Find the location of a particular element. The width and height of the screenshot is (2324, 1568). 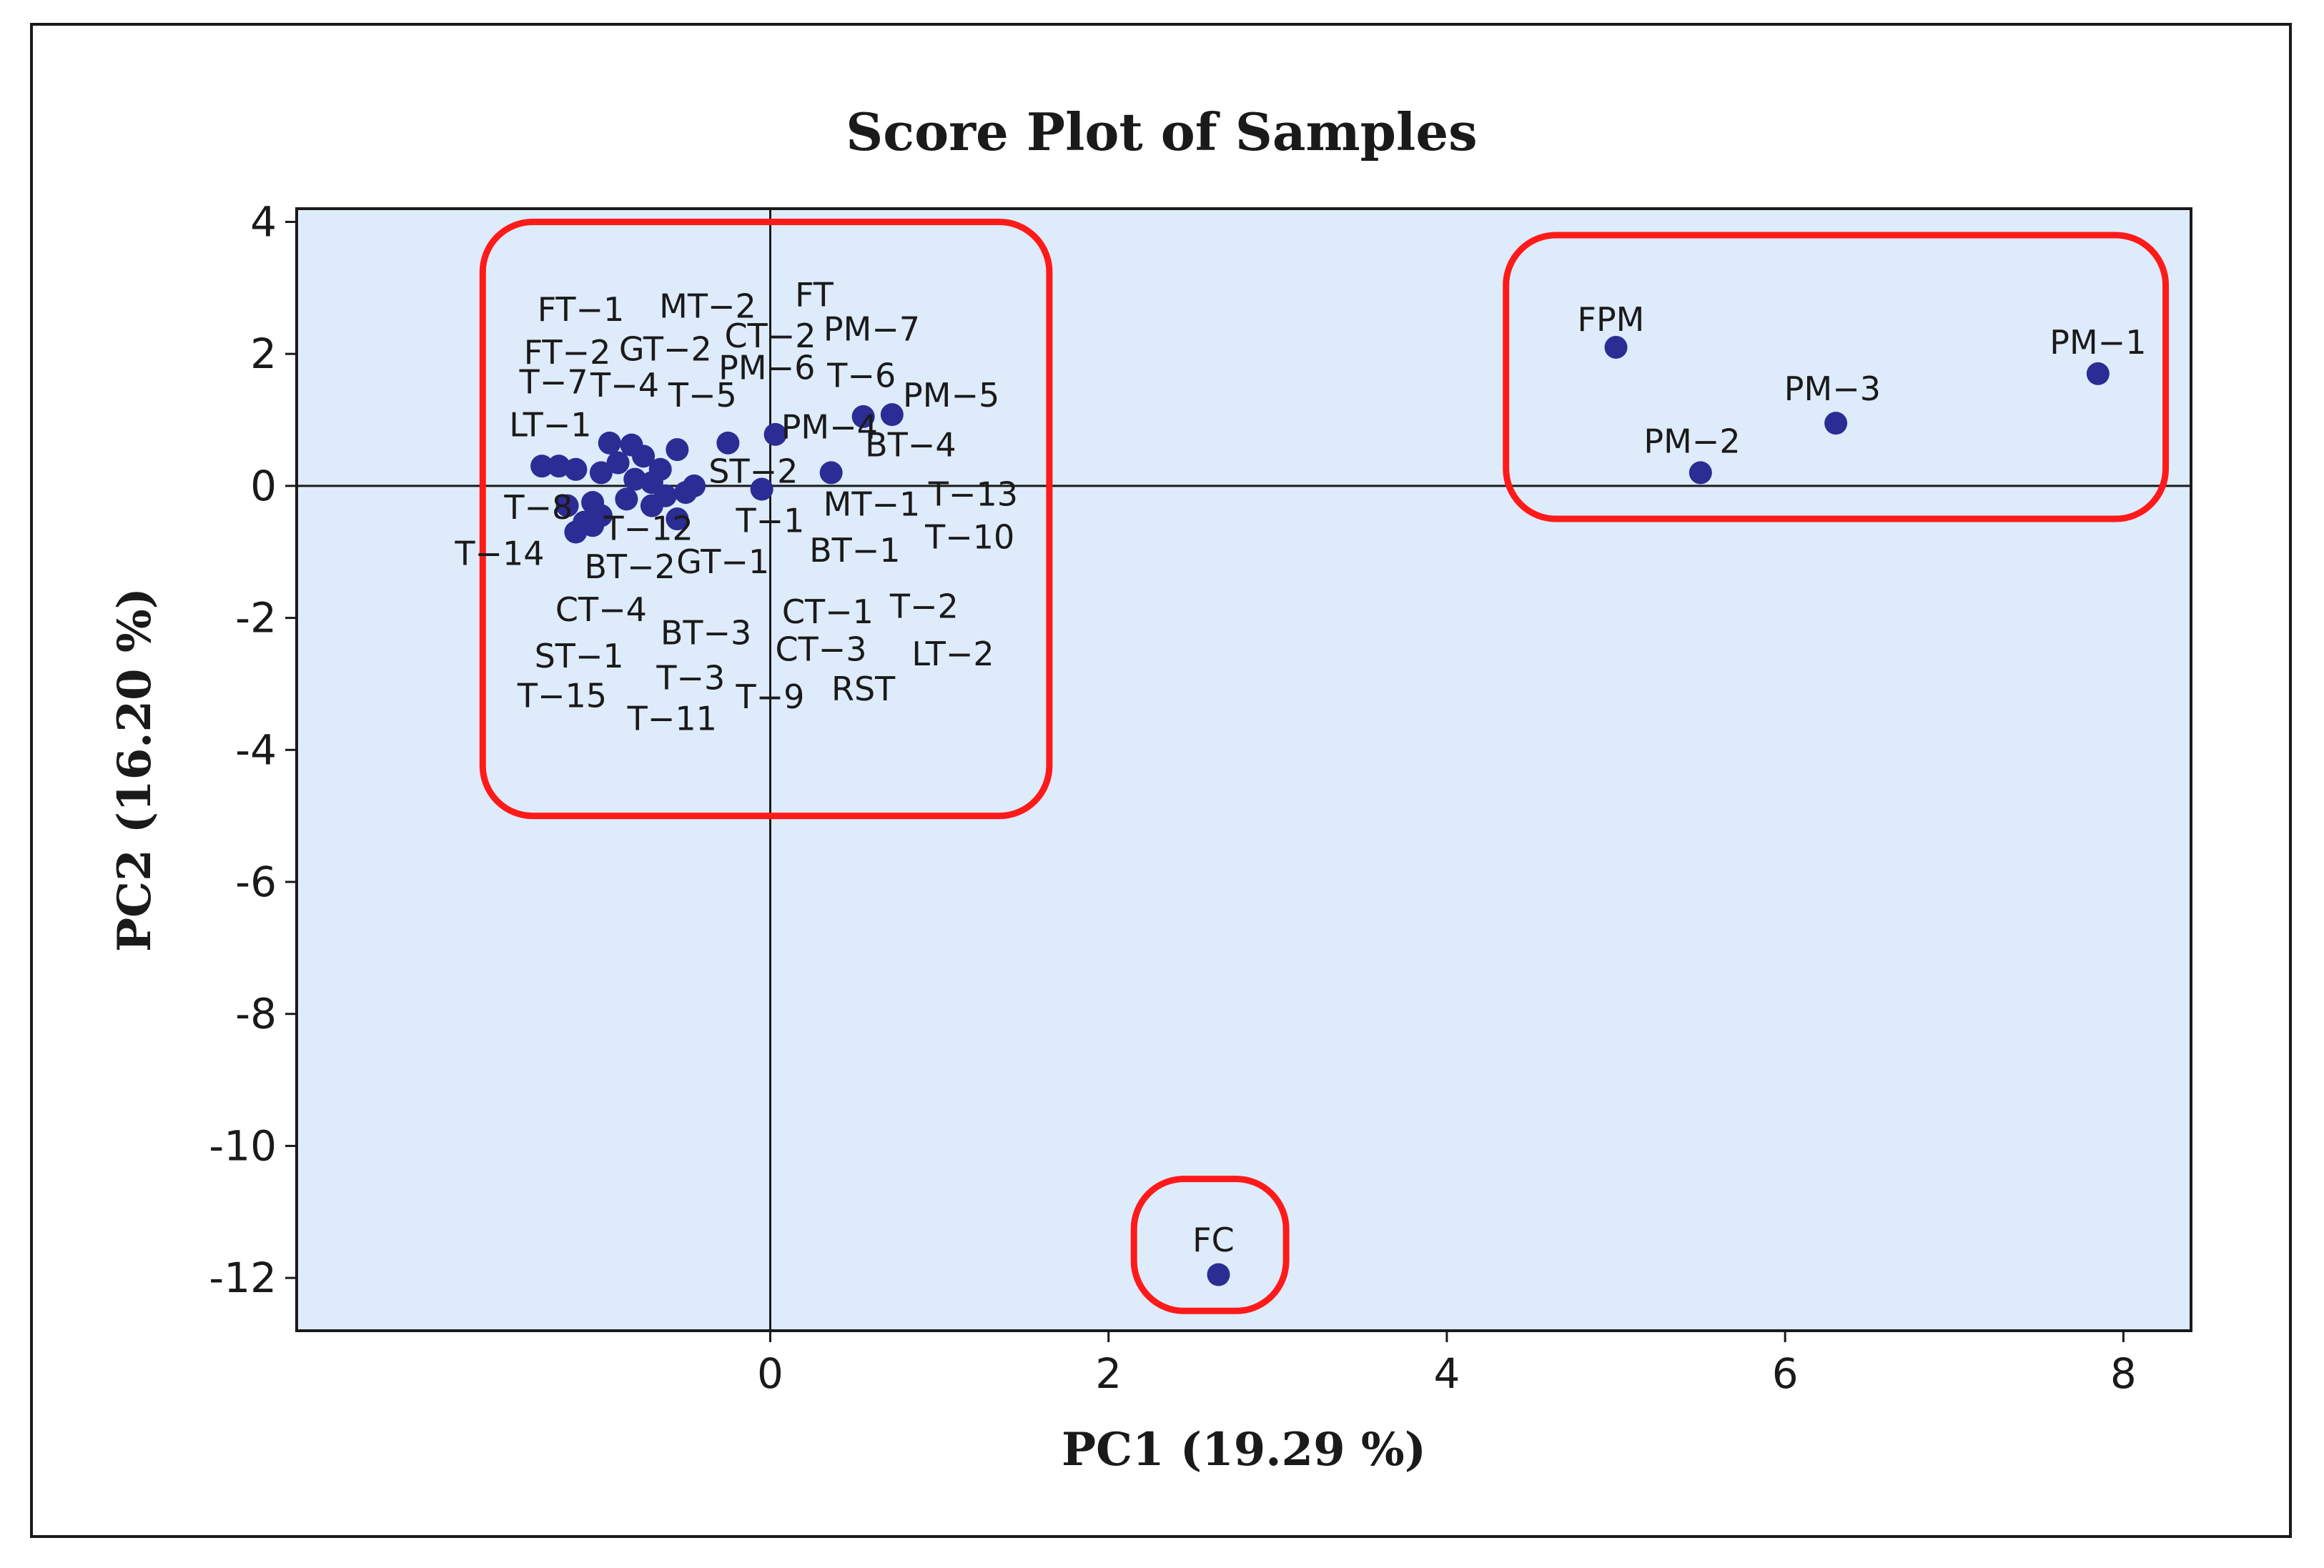

point-label: T−13 is located at coordinates (973, 495).